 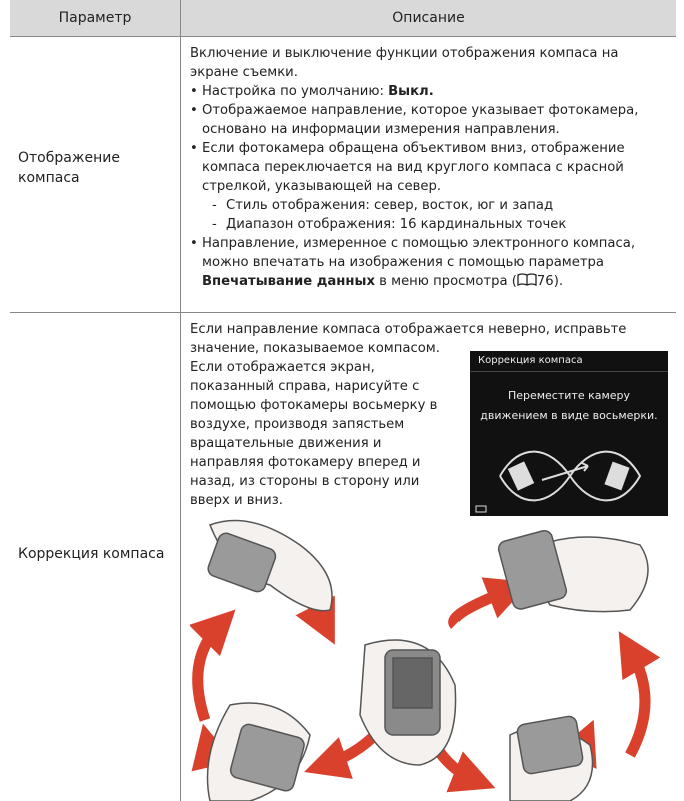 What do you see at coordinates (411, 91) in the screenshot?
I see `bold-text: Выкл.` at bounding box center [411, 91].